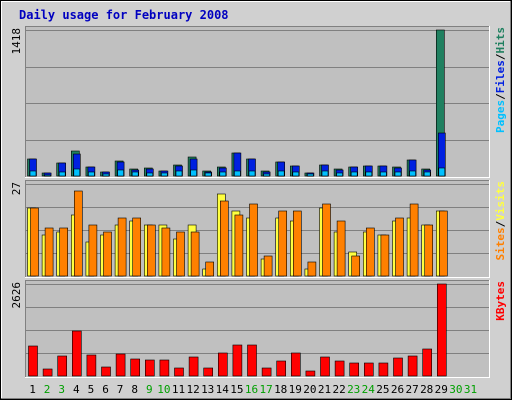 Image resolution: width=512 pixels, height=400 pixels. Describe the element at coordinates (500, 80) in the screenshot. I see `legend: Pages/Files/Hits` at that location.